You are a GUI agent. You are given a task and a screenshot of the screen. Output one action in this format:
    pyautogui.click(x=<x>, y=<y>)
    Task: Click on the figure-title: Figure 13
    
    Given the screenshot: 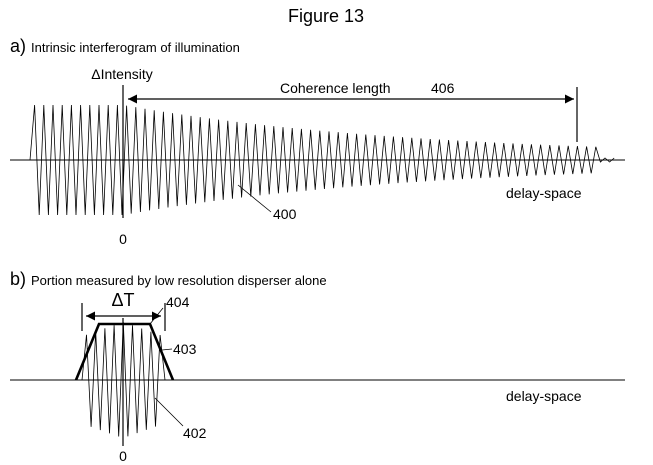 What is the action you would take?
    pyautogui.click(x=326, y=16)
    